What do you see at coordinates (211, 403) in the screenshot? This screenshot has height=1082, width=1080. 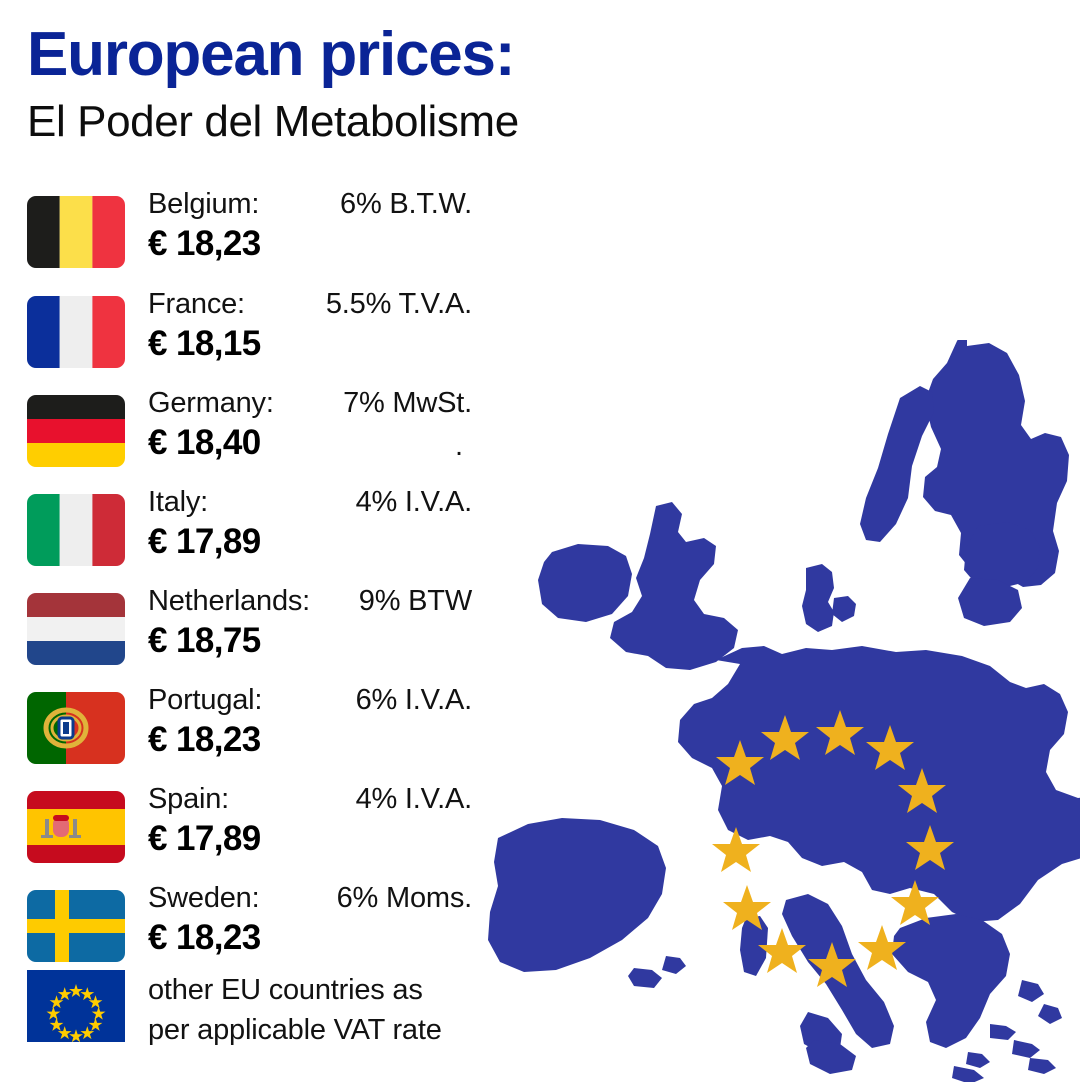 I see `country-label: Germany:` at bounding box center [211, 403].